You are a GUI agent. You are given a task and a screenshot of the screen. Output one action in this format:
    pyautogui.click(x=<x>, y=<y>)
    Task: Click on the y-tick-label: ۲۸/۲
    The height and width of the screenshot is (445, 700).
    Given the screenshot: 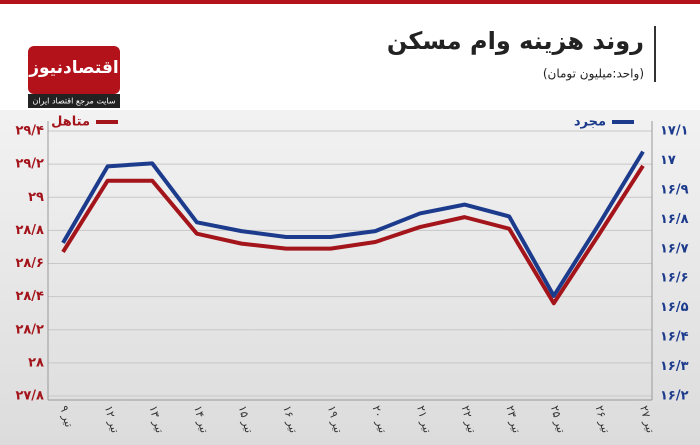 What is the action you would take?
    pyautogui.click(x=29, y=329)
    